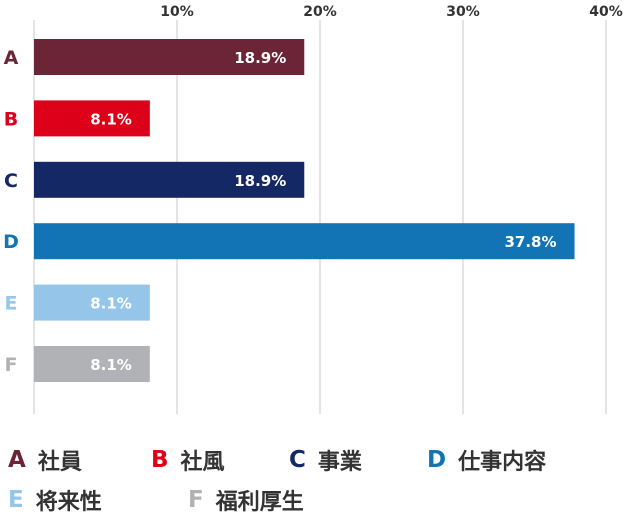 The width and height of the screenshot is (642, 524). What do you see at coordinates (391, 12) in the screenshot?
I see `x-tick-labels: 10% 20% 30% 40%` at bounding box center [391, 12].